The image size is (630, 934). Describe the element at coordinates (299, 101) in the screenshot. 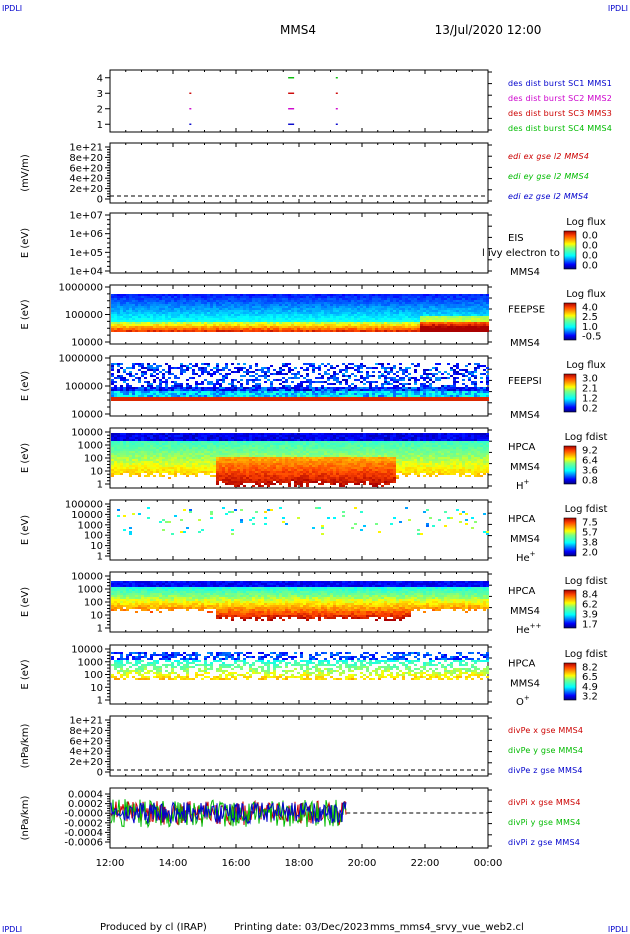

I see `panel-burst-flags` at that location.